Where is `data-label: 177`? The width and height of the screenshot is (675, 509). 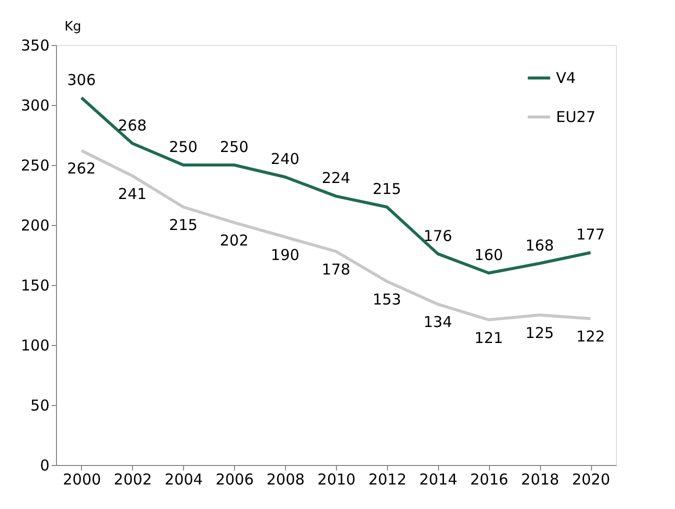
data-label: 177 is located at coordinates (590, 235).